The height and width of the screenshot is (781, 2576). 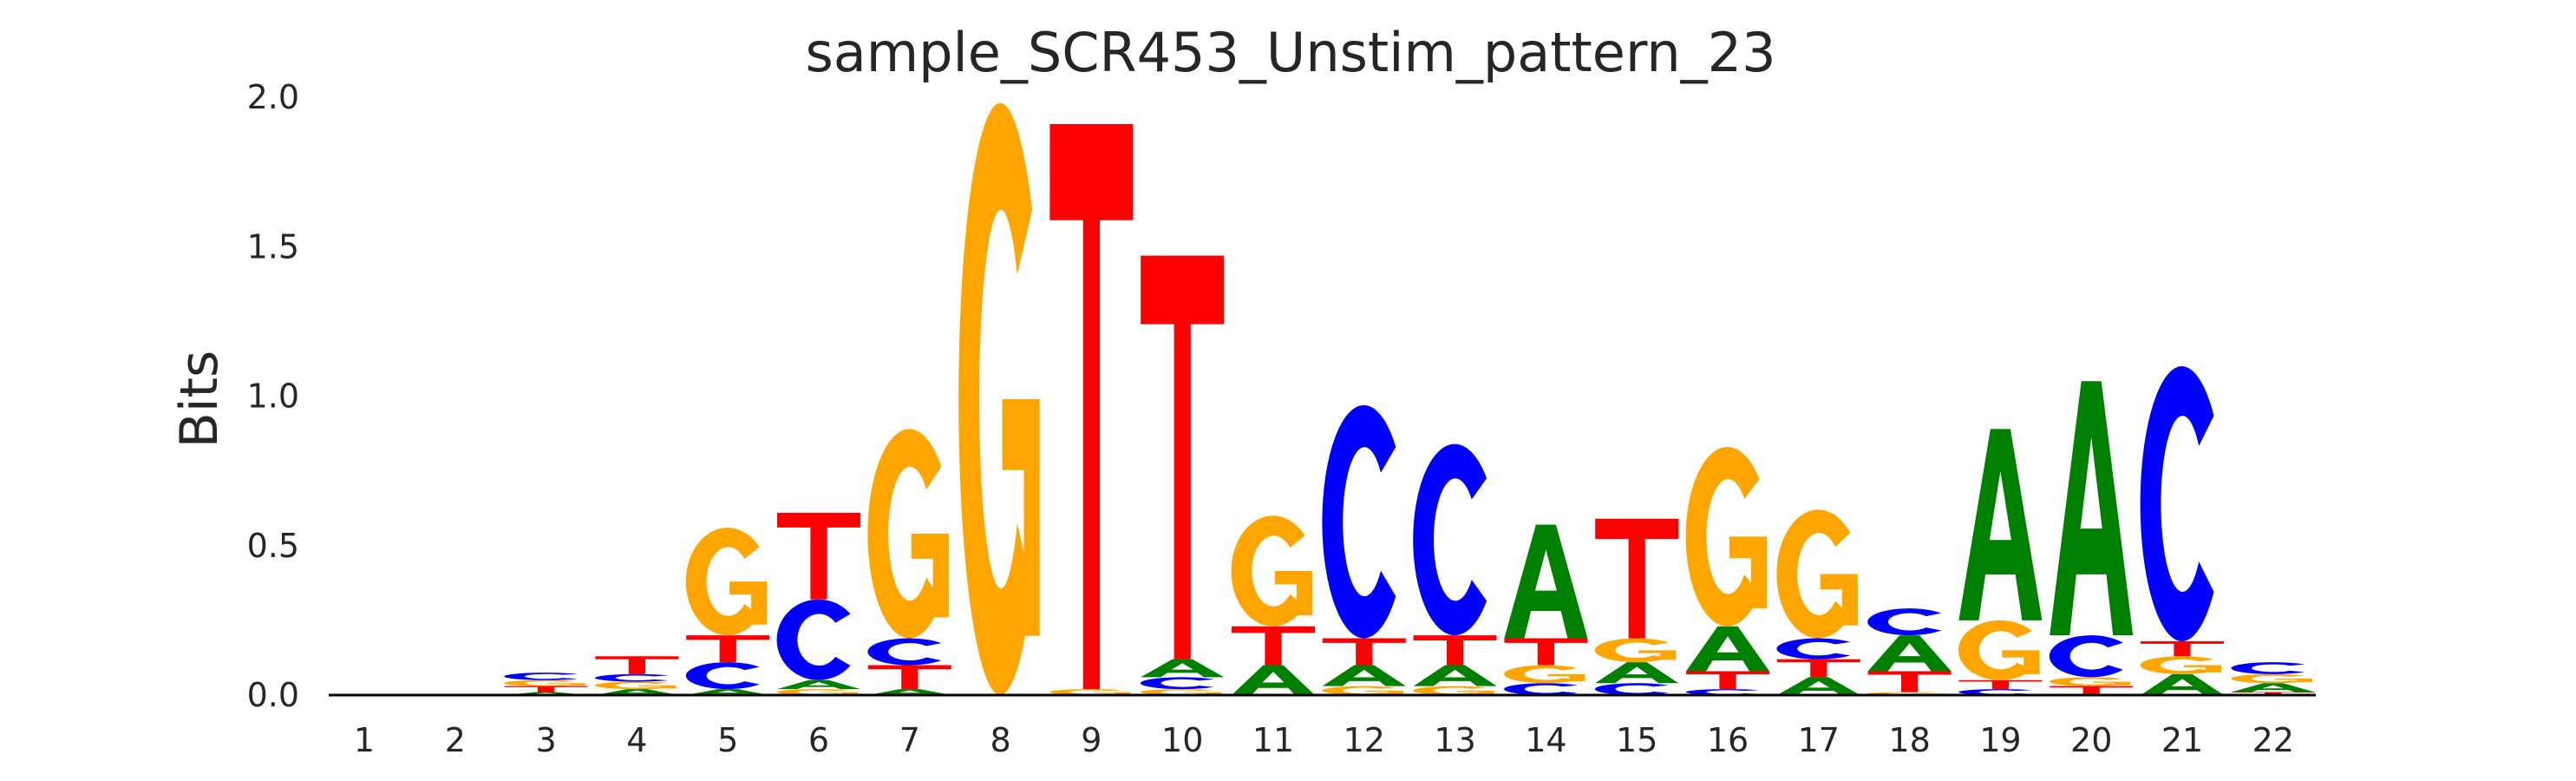 What do you see at coordinates (1290, 52) in the screenshot?
I see `chart-title: sample_SCR453_Unstim_pattern_23` at bounding box center [1290, 52].